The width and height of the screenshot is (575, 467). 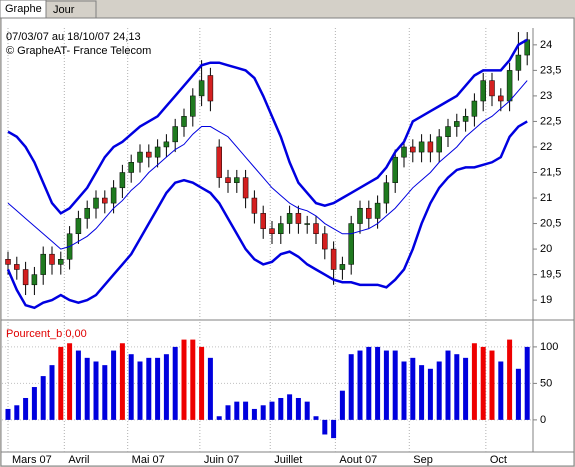 I want to click on y-tick-label: 20,5, so click(x=550, y=223).